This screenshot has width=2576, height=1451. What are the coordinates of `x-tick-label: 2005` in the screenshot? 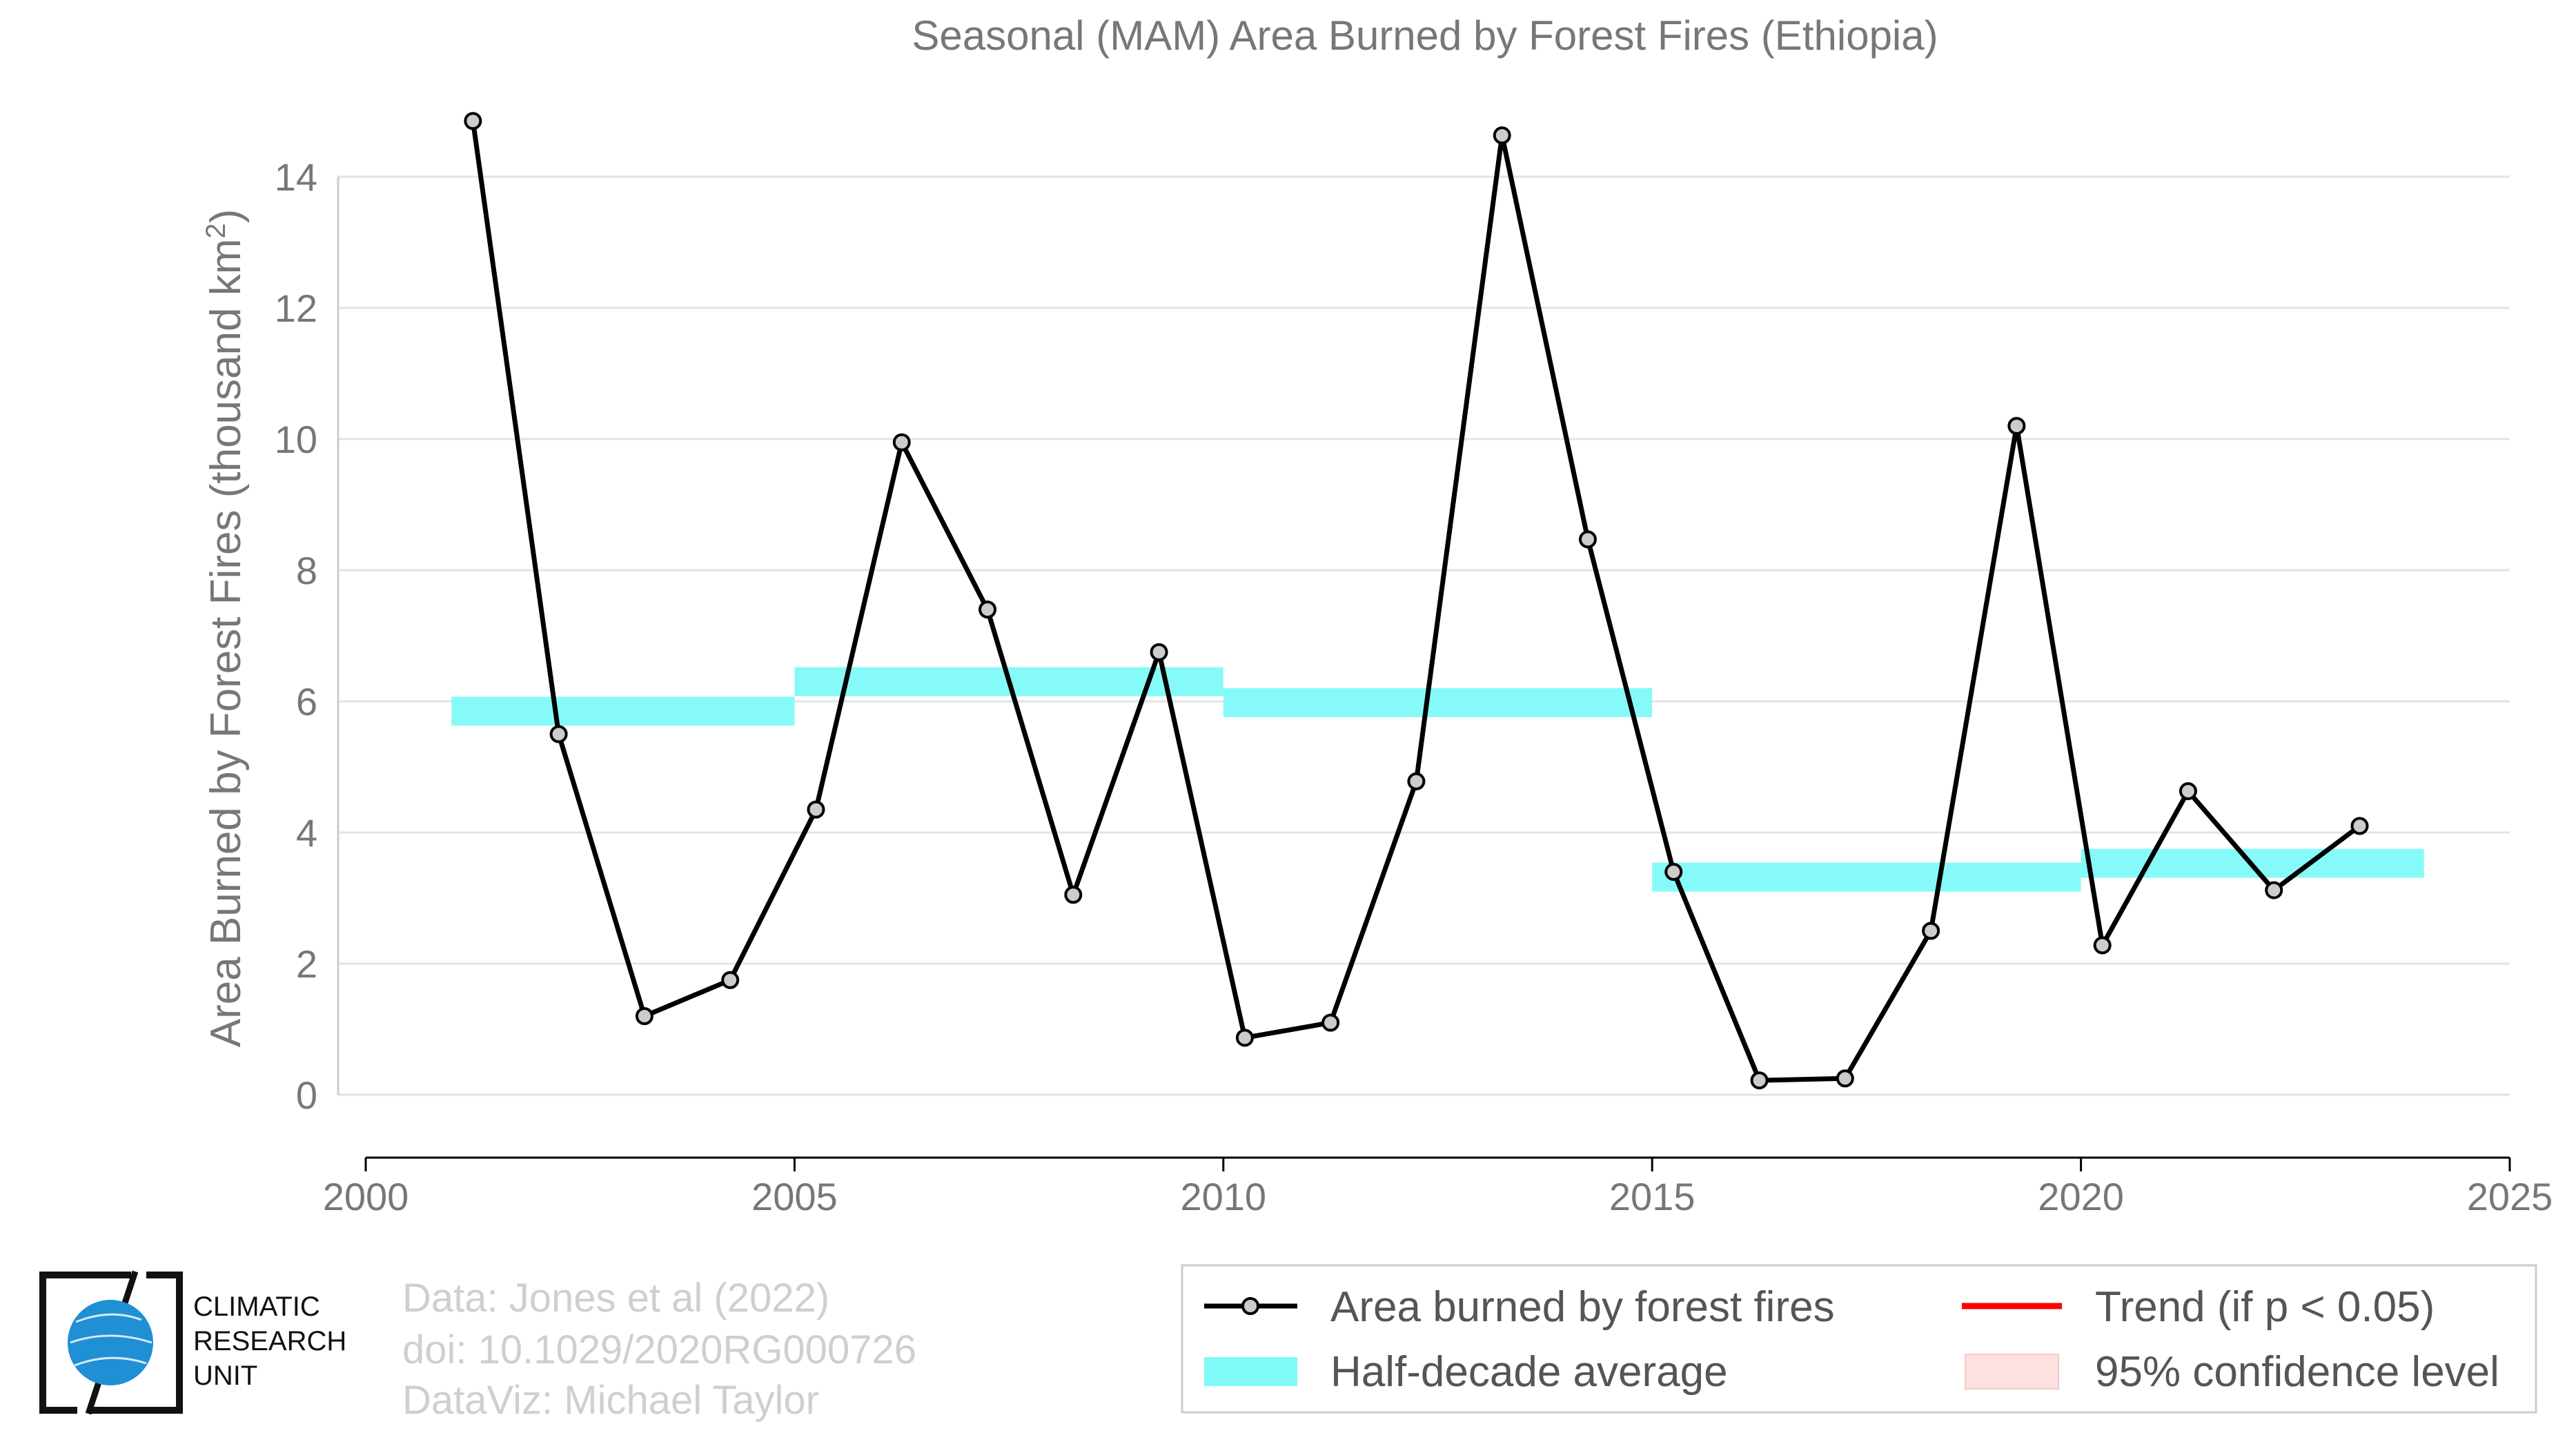 It's located at (794, 1196).